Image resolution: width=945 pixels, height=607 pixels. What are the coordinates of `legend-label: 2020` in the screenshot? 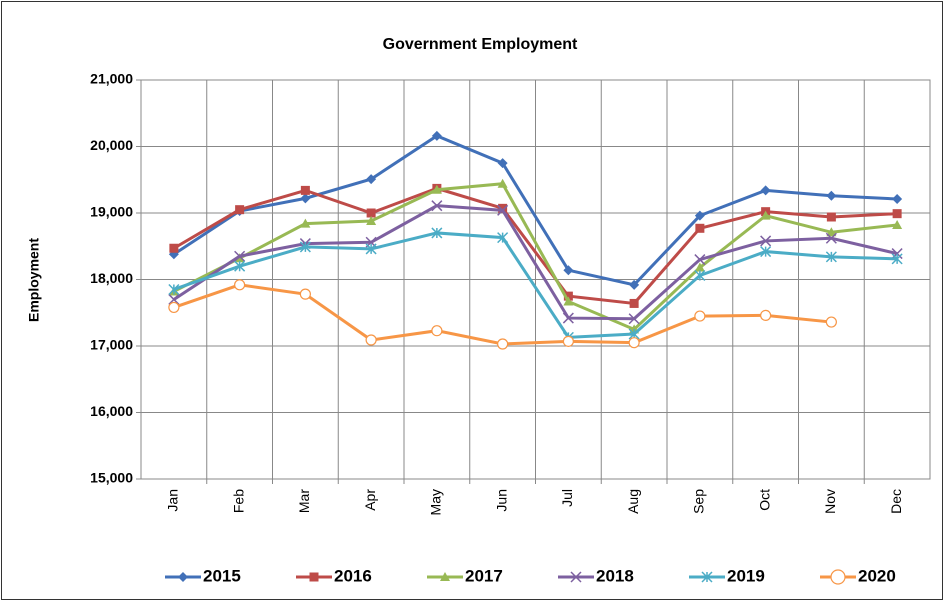 It's located at (877, 575).